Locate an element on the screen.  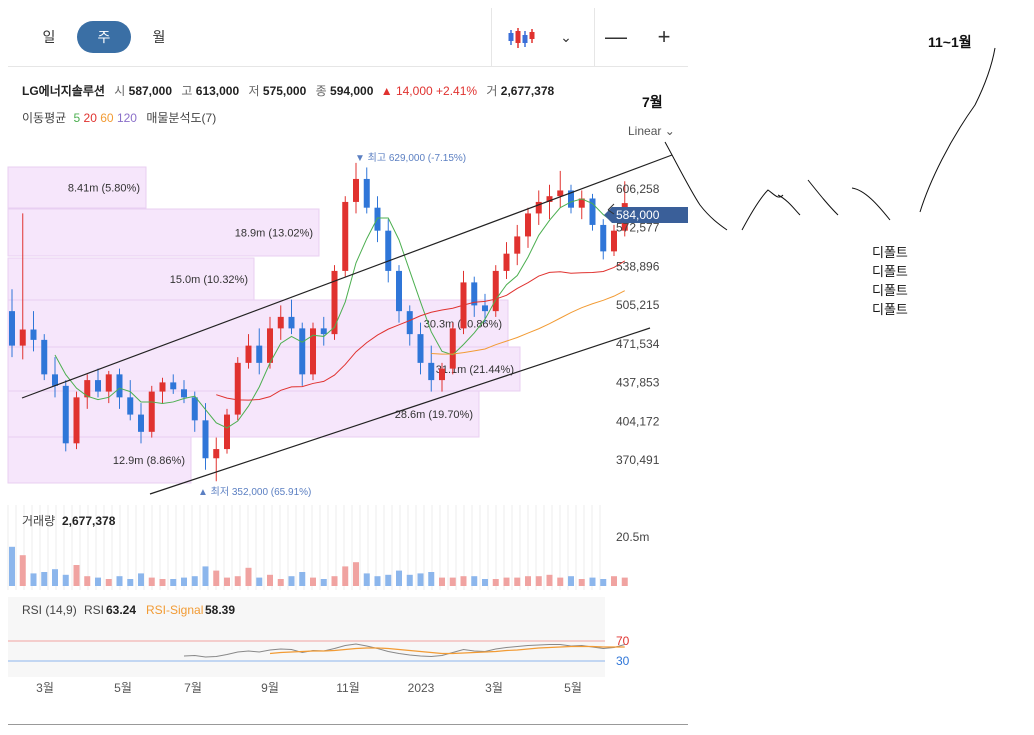
rsi-line is located at coordinates (404, 650).